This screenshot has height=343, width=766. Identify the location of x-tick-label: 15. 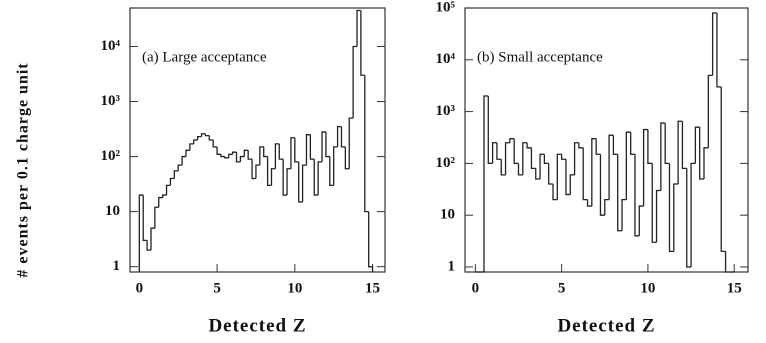
(734, 288).